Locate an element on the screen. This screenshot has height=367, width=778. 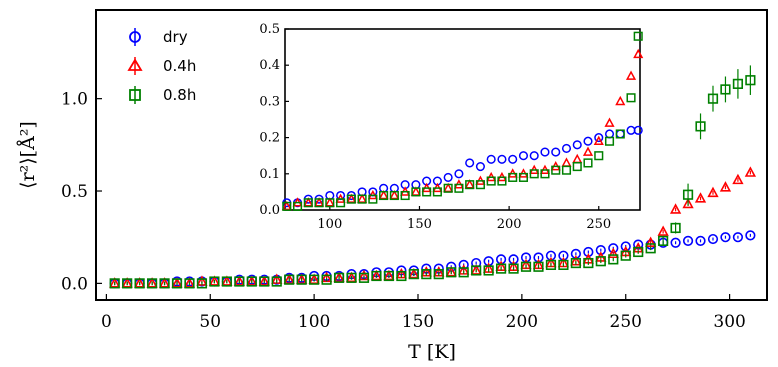
inset-y-tick-label: 0.0 is located at coordinates (269, 210).